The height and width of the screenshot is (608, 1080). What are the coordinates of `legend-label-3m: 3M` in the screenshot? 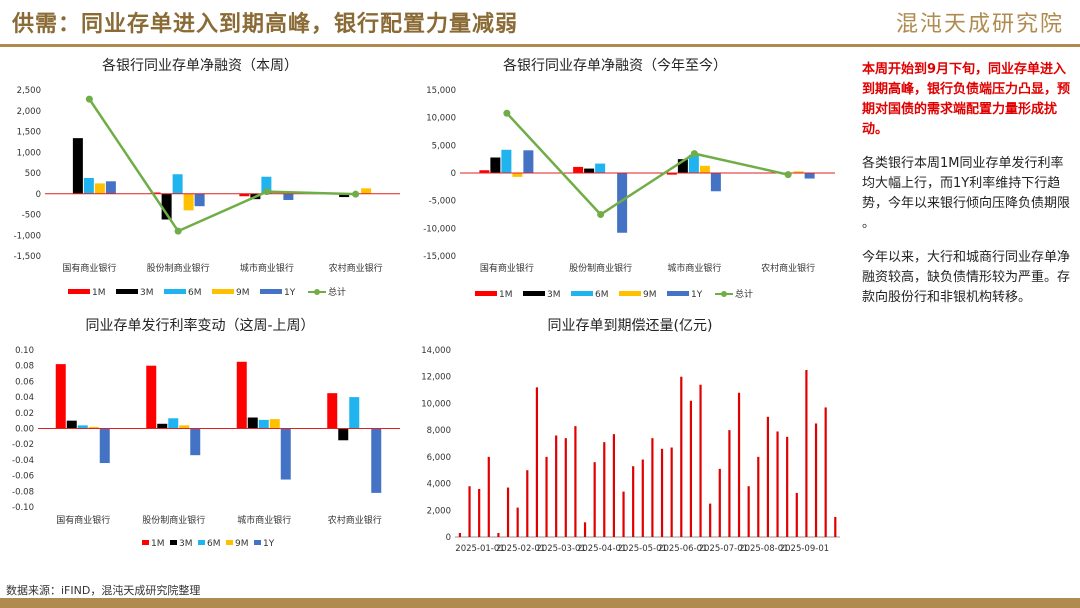 It's located at (147, 293).